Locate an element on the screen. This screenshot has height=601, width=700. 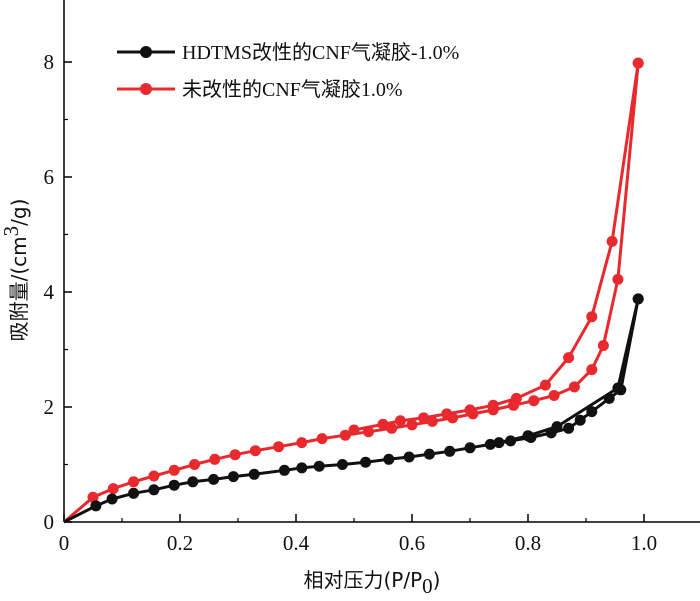
x-axis-title-end: ) is located at coordinates (437, 580).